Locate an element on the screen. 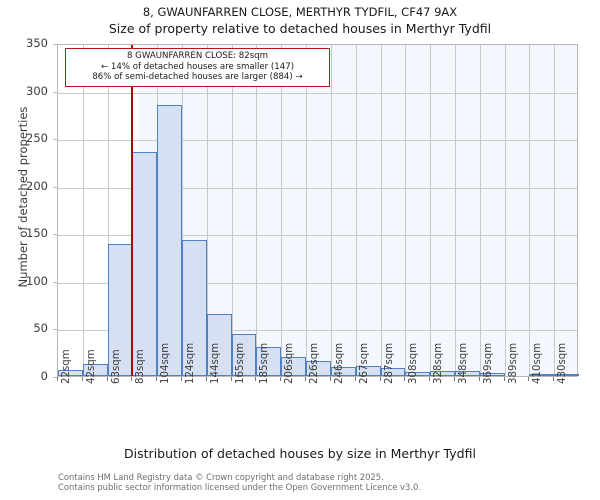 This screenshot has width=600, height=500. x-axis-tick-label: 144sqm is located at coordinates (215, 363).